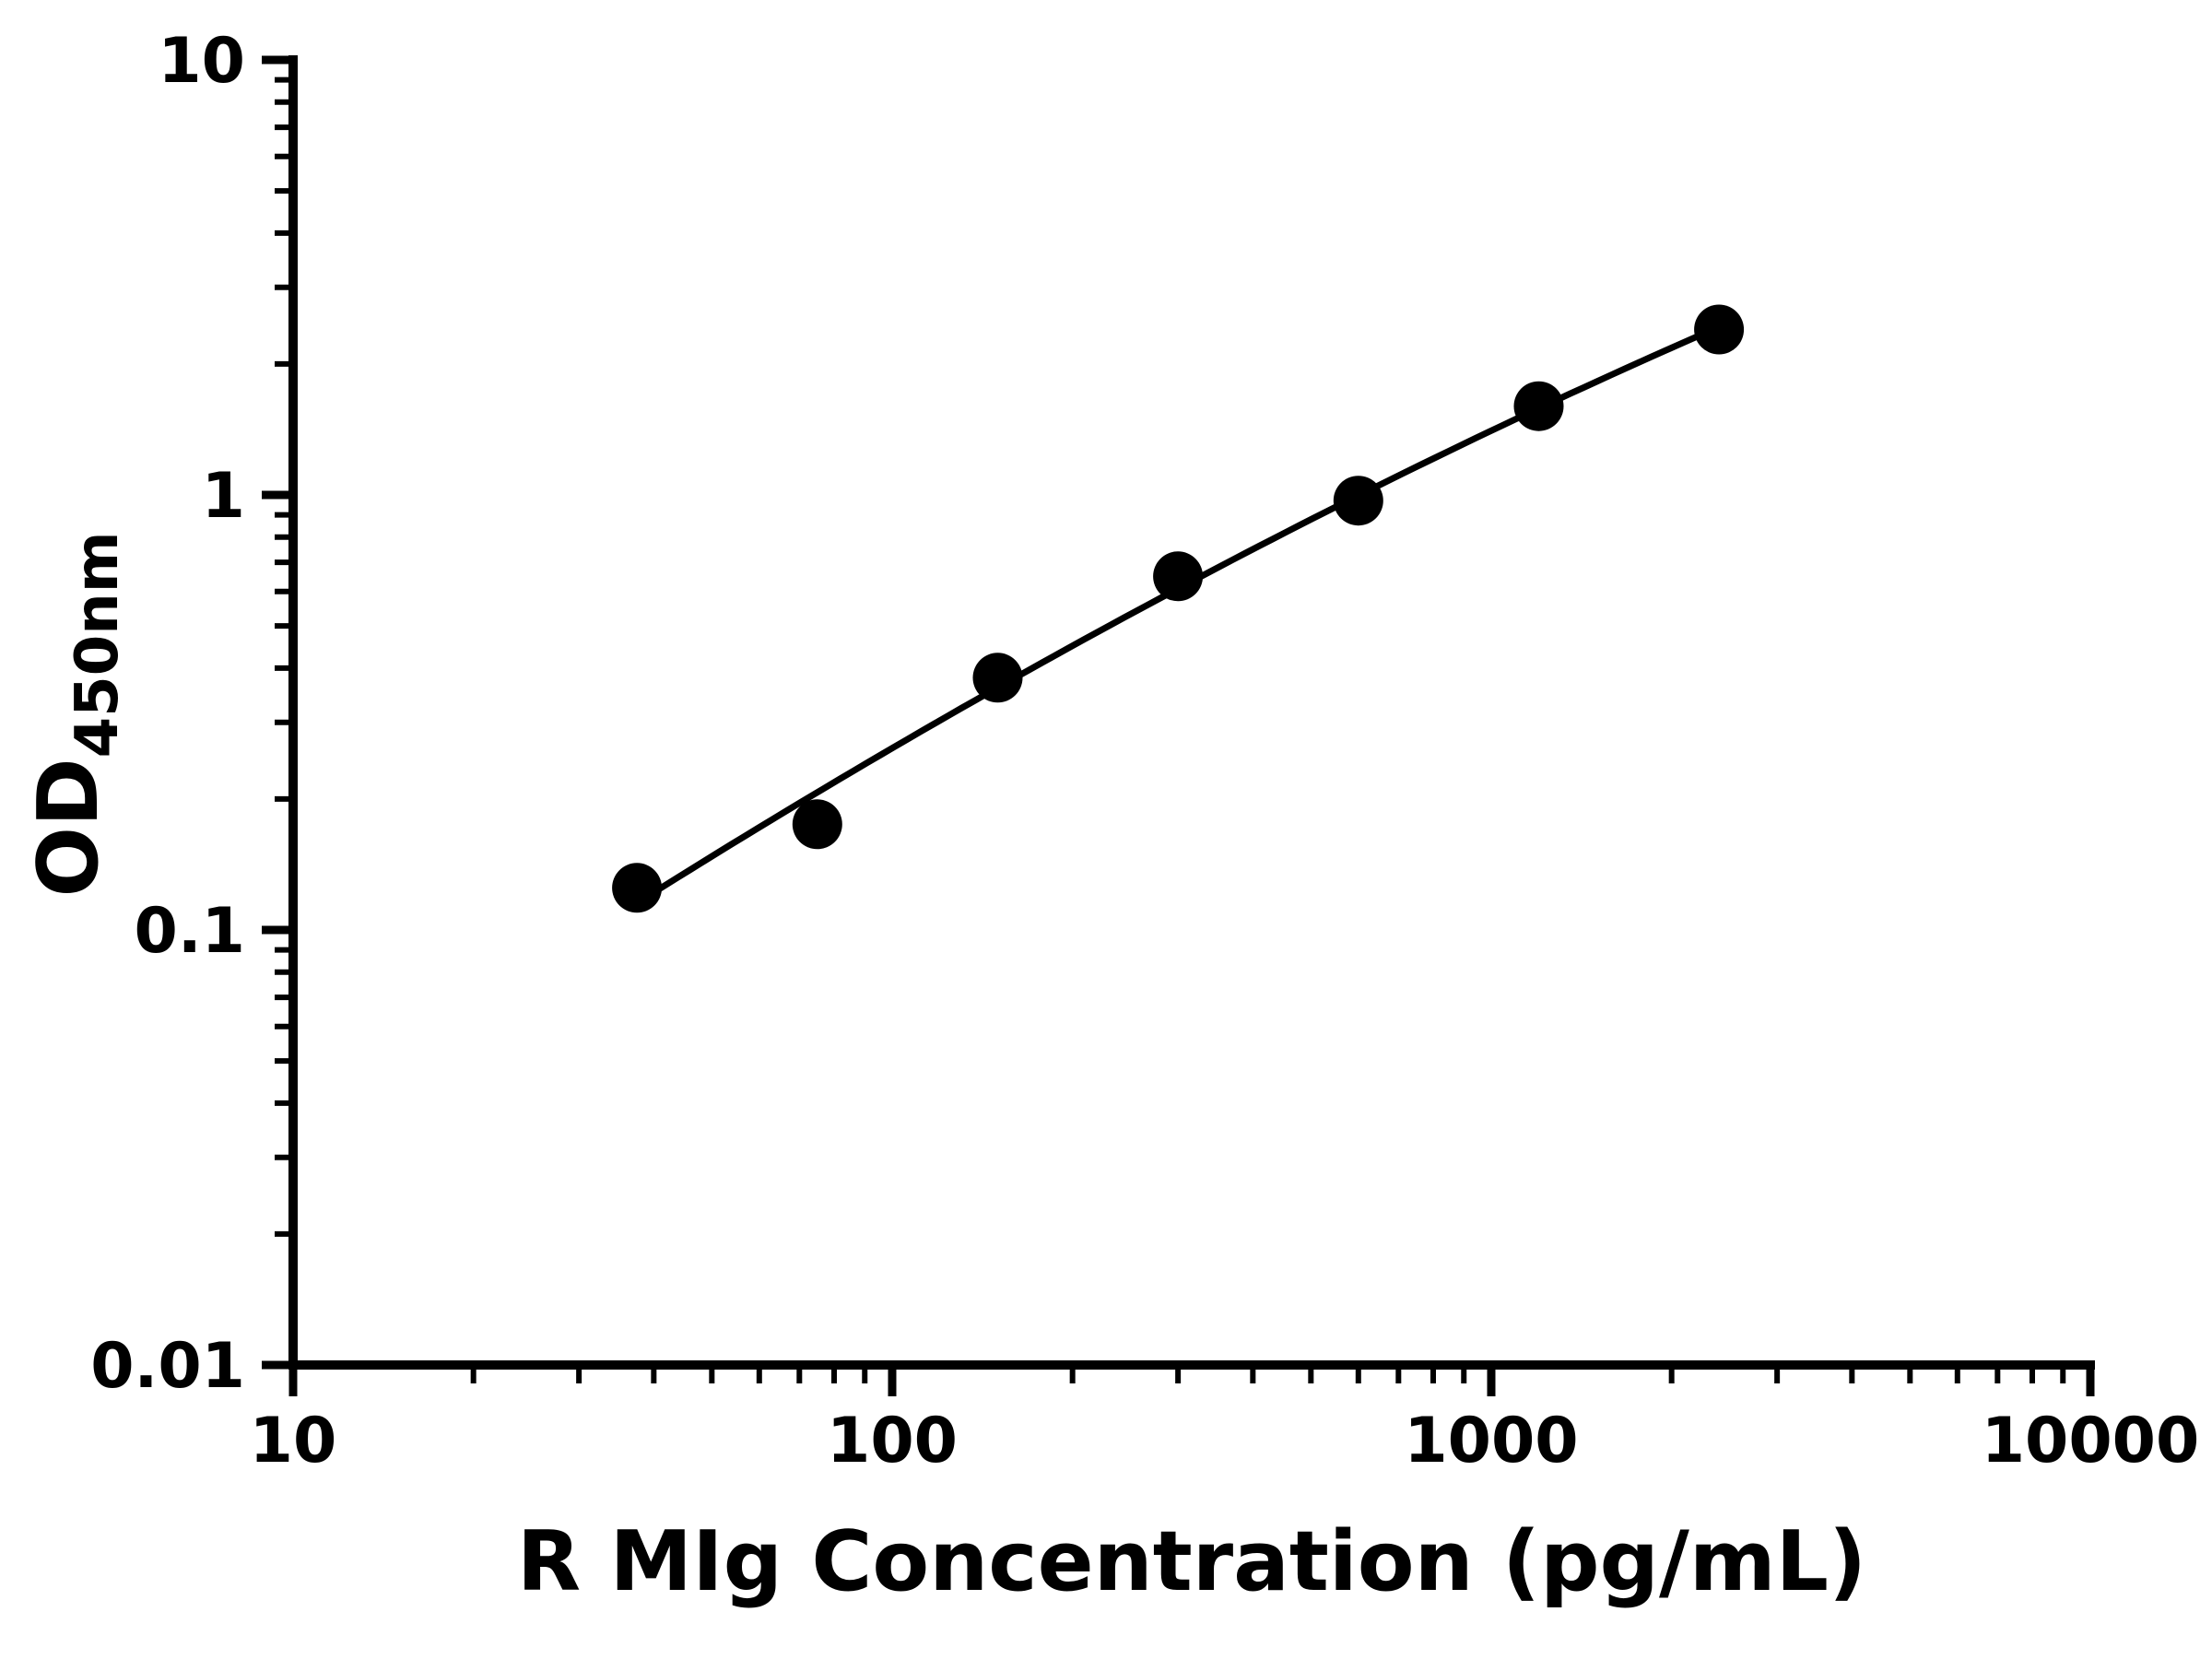 The width and height of the screenshot is (2212, 1659). I want to click on y-axis-title-main: OD, so click(68, 827).